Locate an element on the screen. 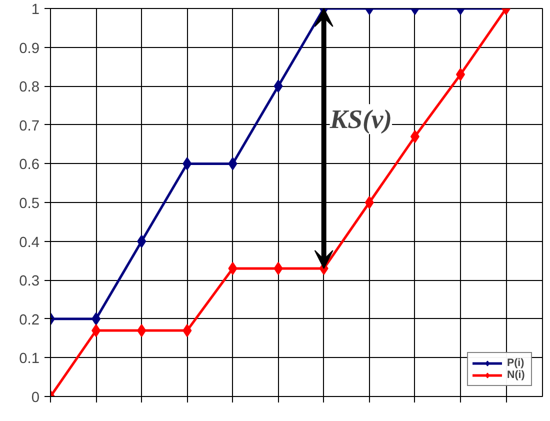 The width and height of the screenshot is (550, 421). y-tick-label: 0.4 is located at coordinates (29, 242).